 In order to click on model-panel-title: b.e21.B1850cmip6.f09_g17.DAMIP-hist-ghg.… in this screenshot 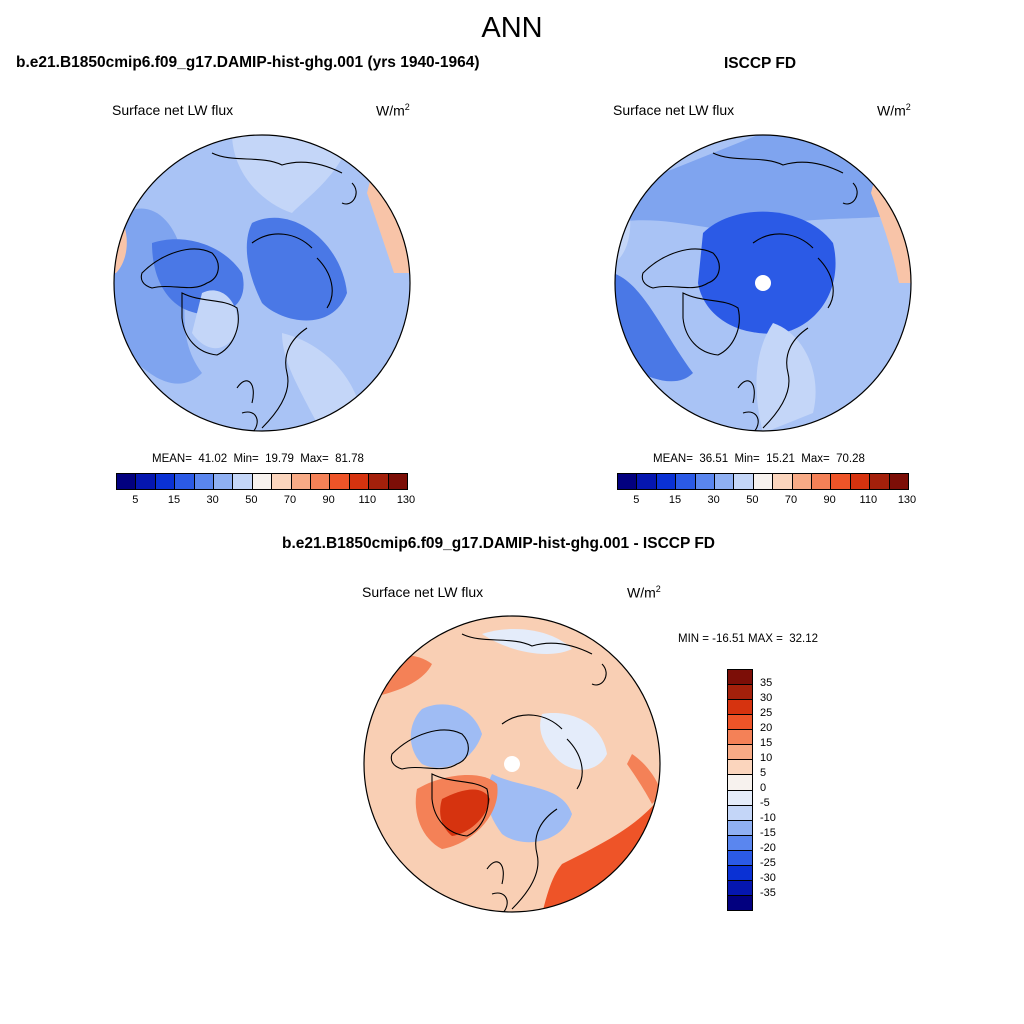, I will do `click(248, 62)`.